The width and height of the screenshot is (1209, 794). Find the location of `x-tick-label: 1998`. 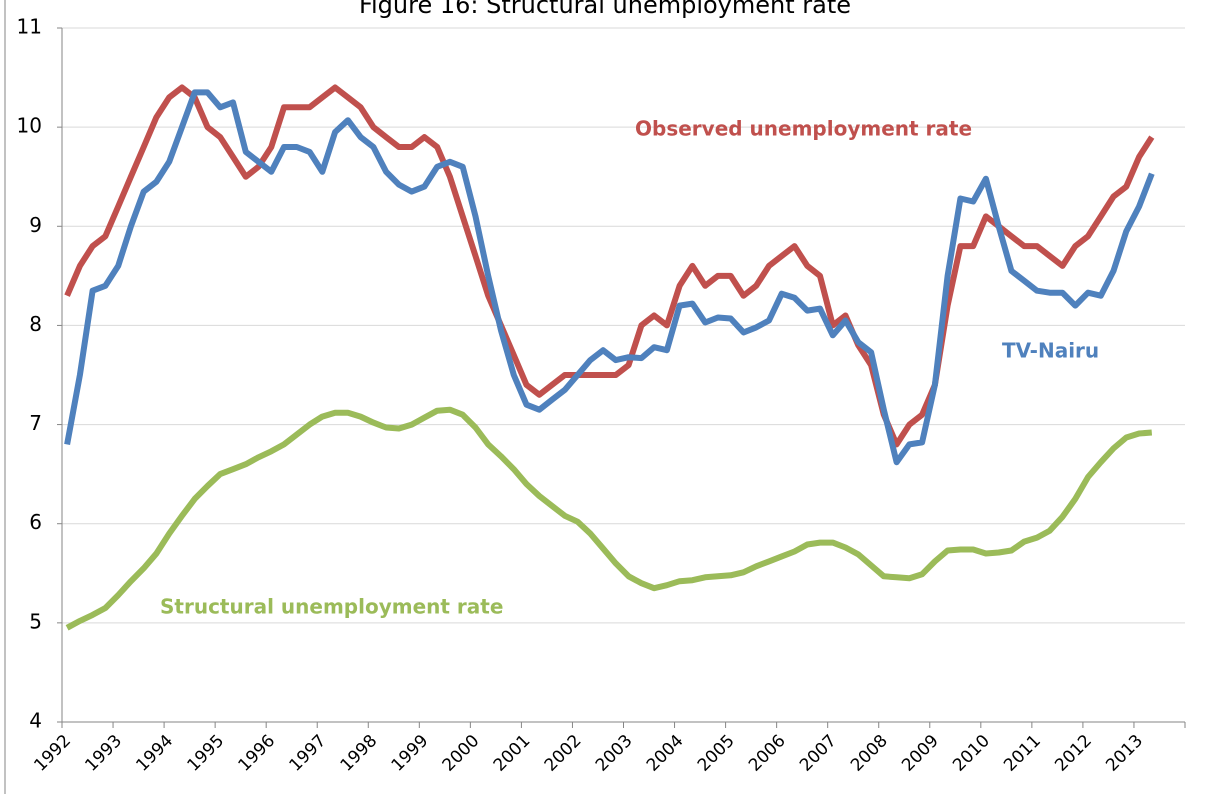

x-tick-label: 1998 is located at coordinates (359, 753).